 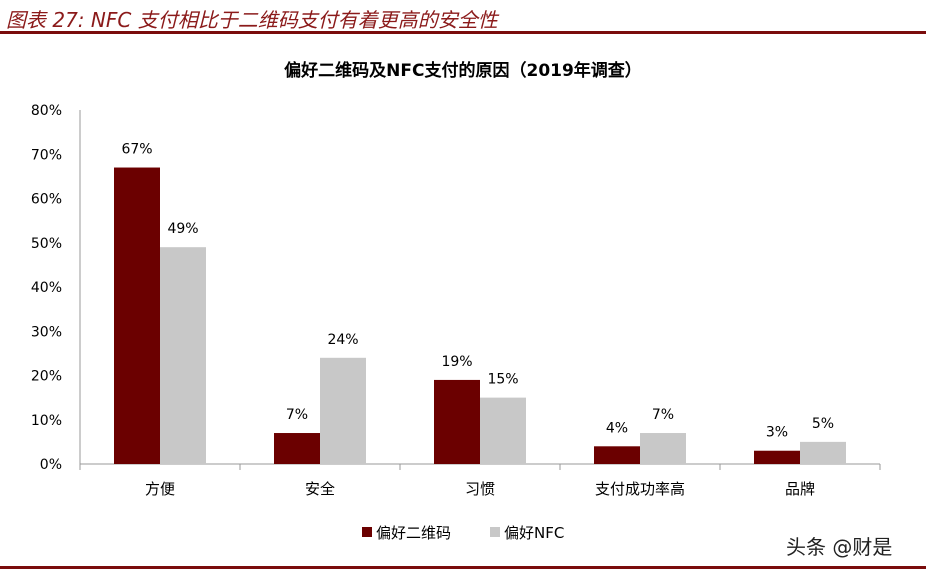 I want to click on x-tick-label: 习惯, so click(x=480, y=489).